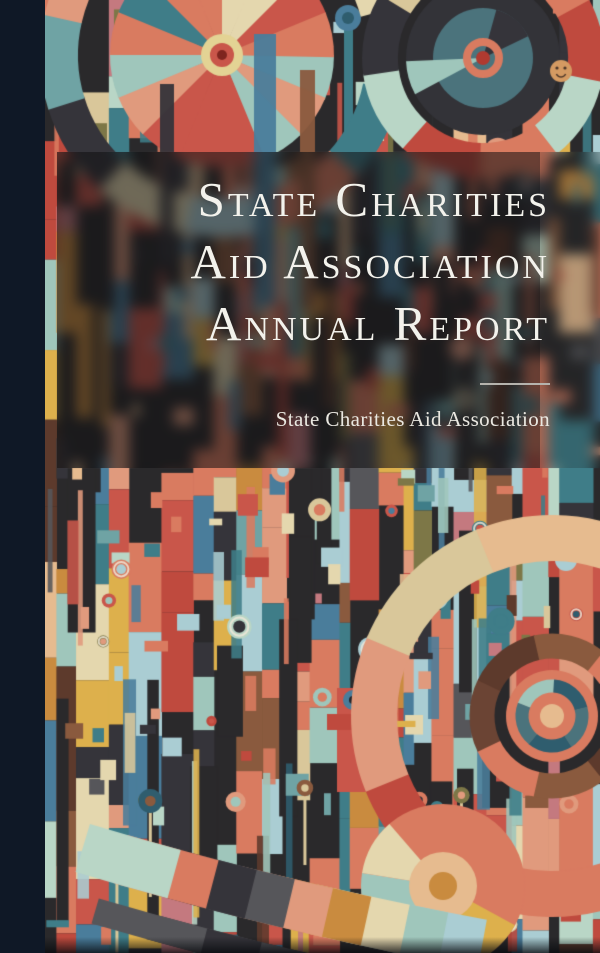 The image size is (600, 953). I want to click on title-line-2: Aid Association, so click(370, 261).